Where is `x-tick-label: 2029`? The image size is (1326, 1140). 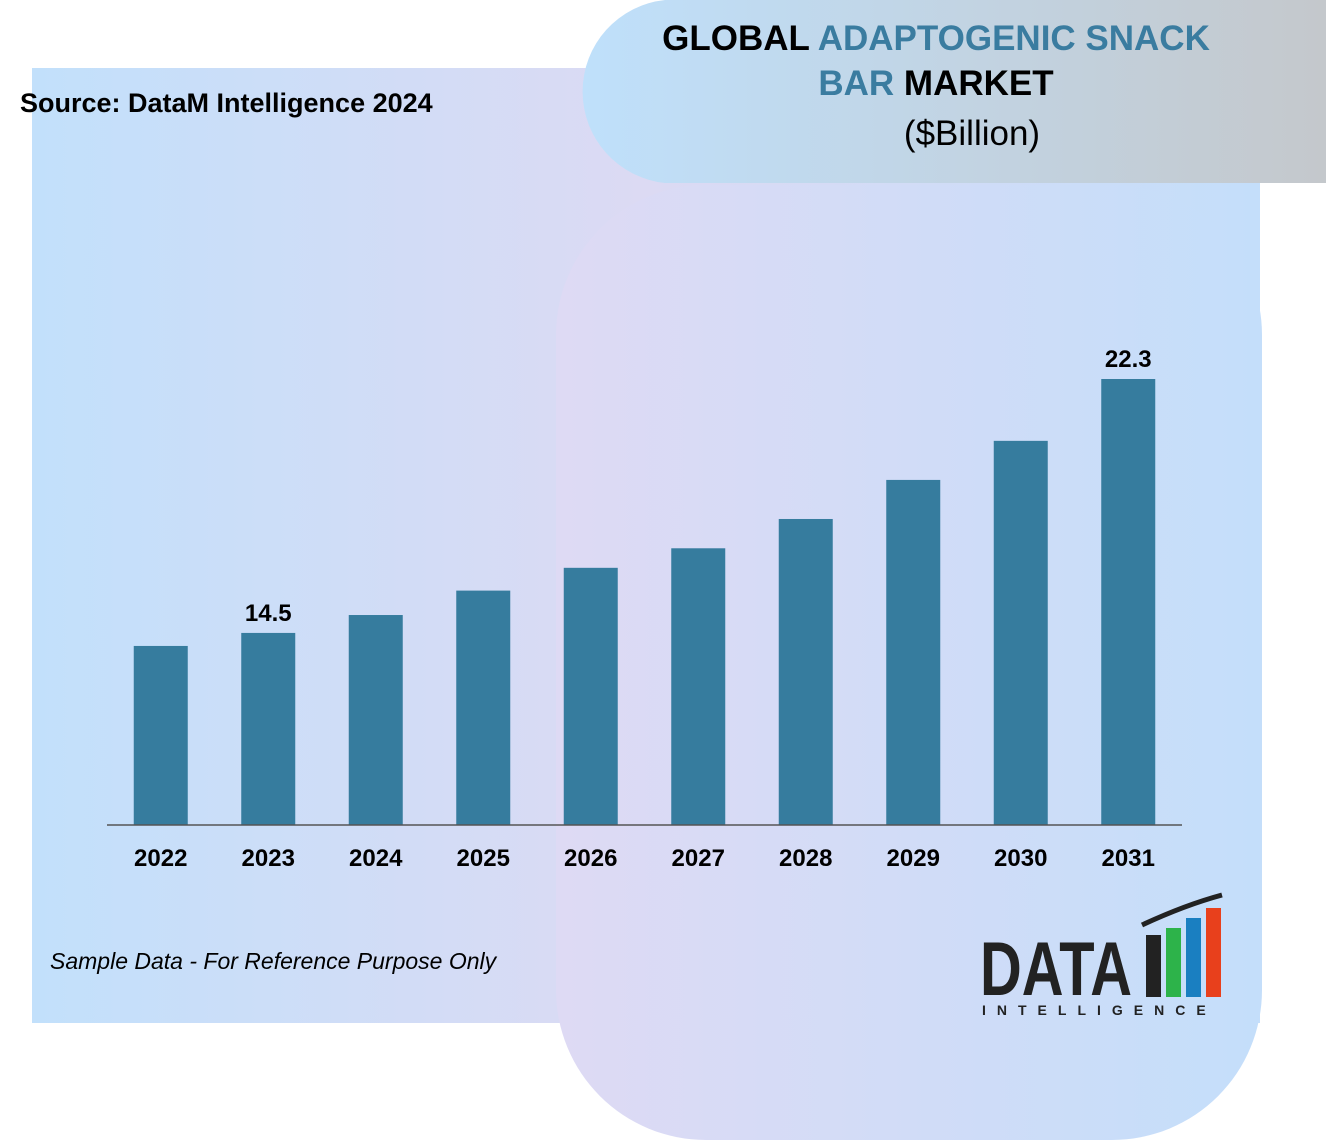
x-tick-label: 2029 is located at coordinates (913, 858).